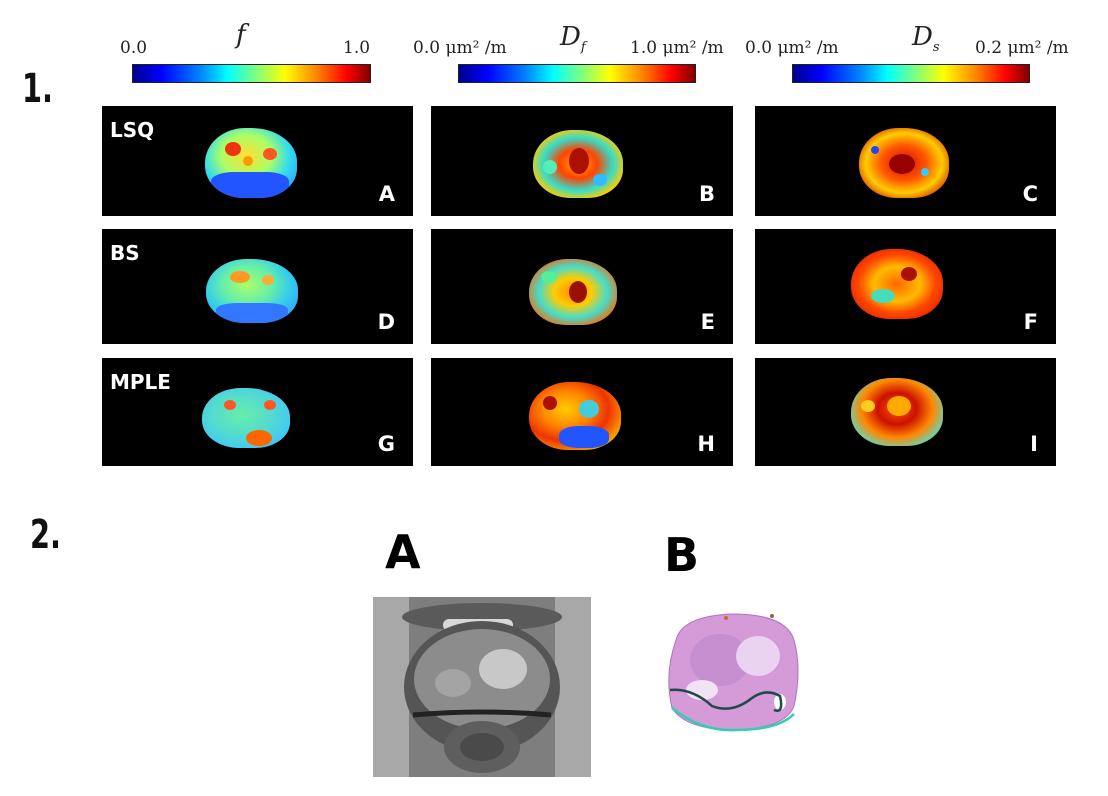  I want to click on colorbar-ds-max: 0.2 μm² /m, so click(1022, 48).